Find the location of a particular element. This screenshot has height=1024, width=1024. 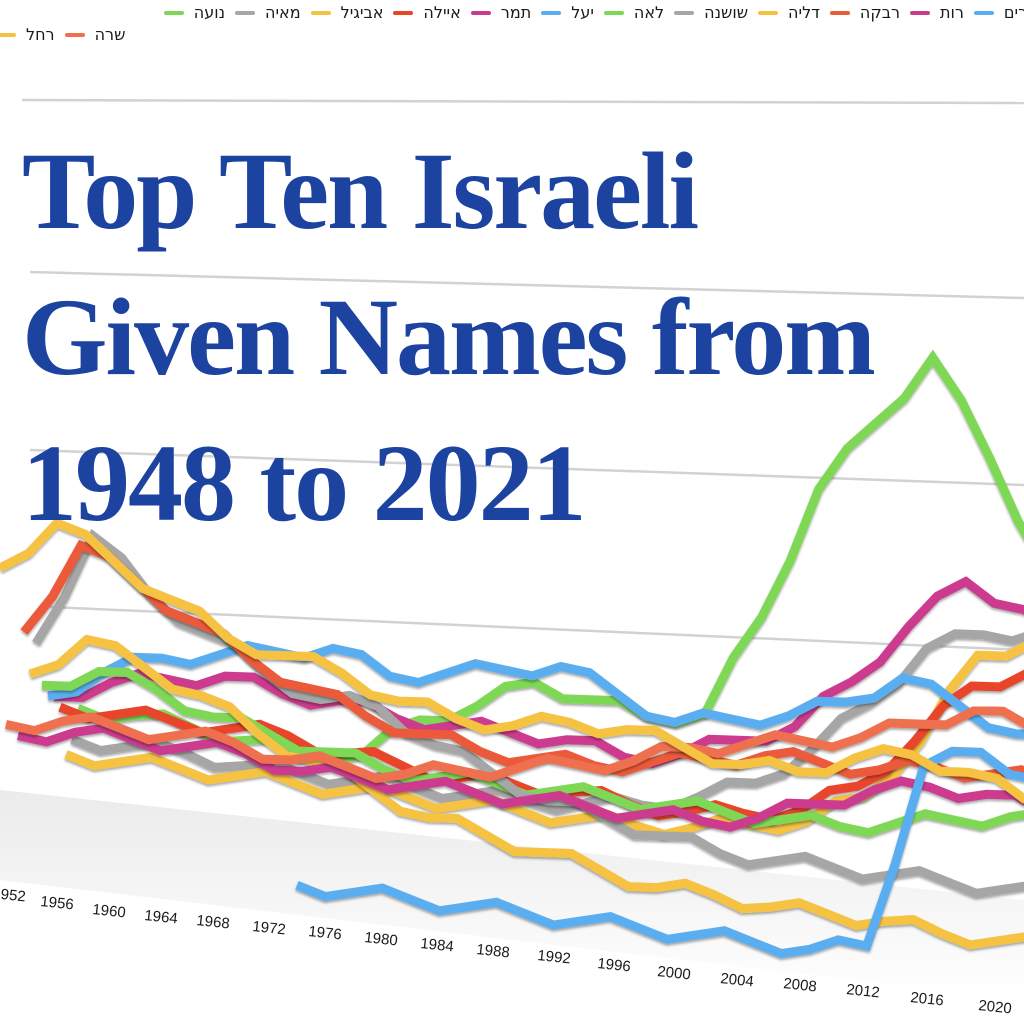

legend-item: שרה is located at coordinates (95, 35).